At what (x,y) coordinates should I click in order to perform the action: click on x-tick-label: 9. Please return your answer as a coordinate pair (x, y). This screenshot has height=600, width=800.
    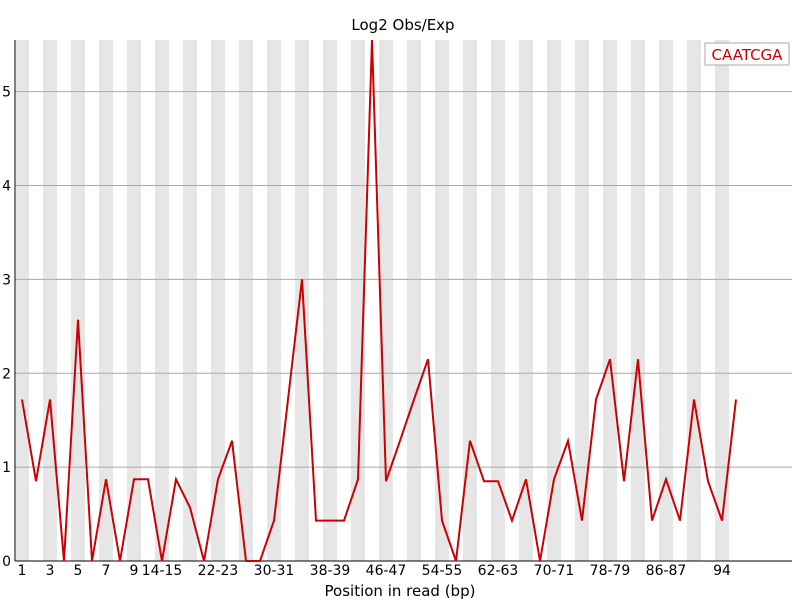
    Looking at the image, I should click on (134, 571).